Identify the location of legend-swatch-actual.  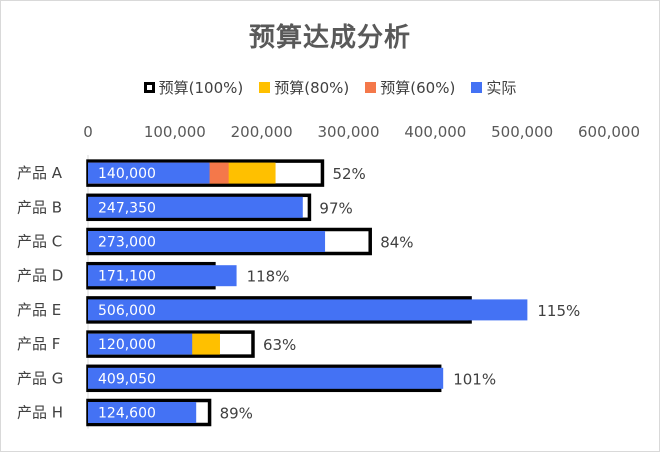
(477, 87).